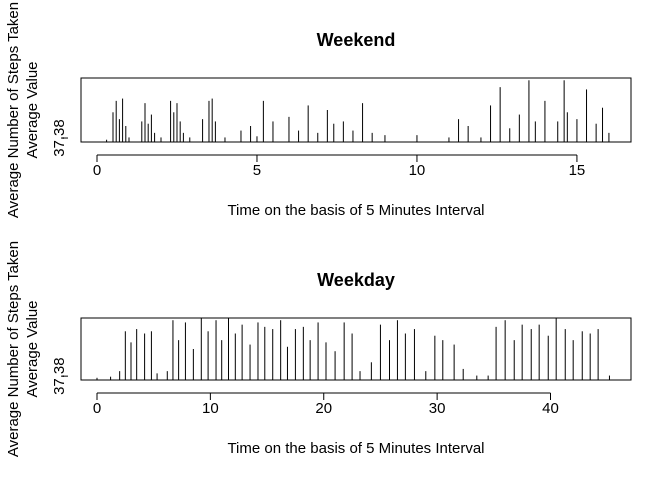  What do you see at coordinates (356, 280) in the screenshot?
I see `panel-title: Weekday` at bounding box center [356, 280].